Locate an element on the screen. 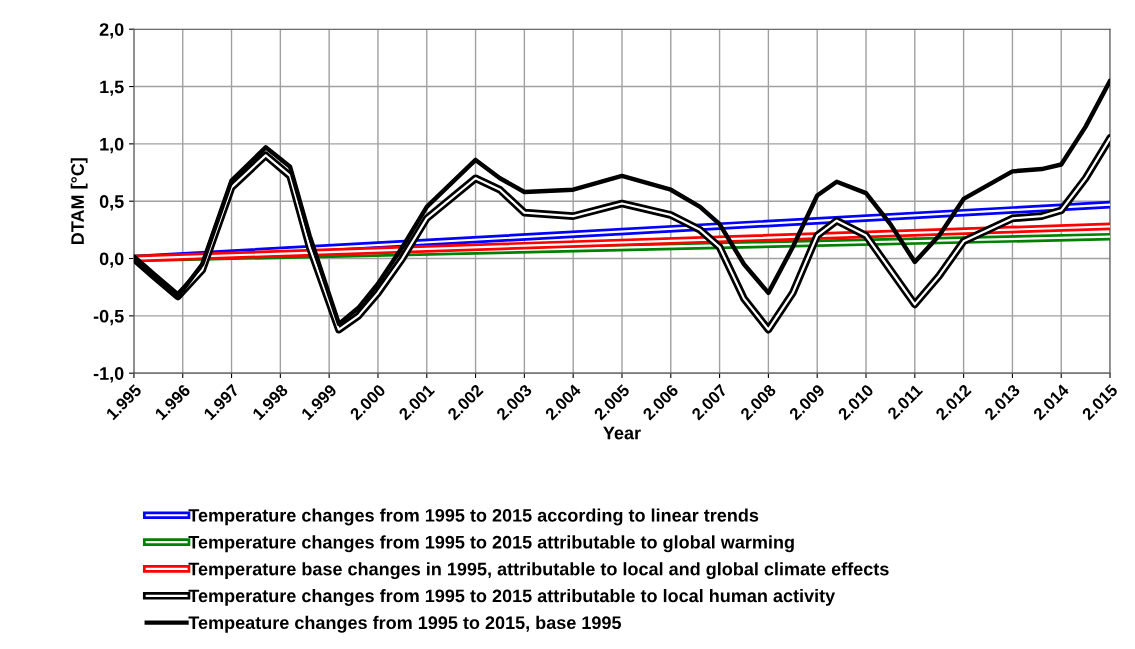  legend-label: Temperature changes from 1995 to 2015 according to linear trends is located at coordinates (473, 517).